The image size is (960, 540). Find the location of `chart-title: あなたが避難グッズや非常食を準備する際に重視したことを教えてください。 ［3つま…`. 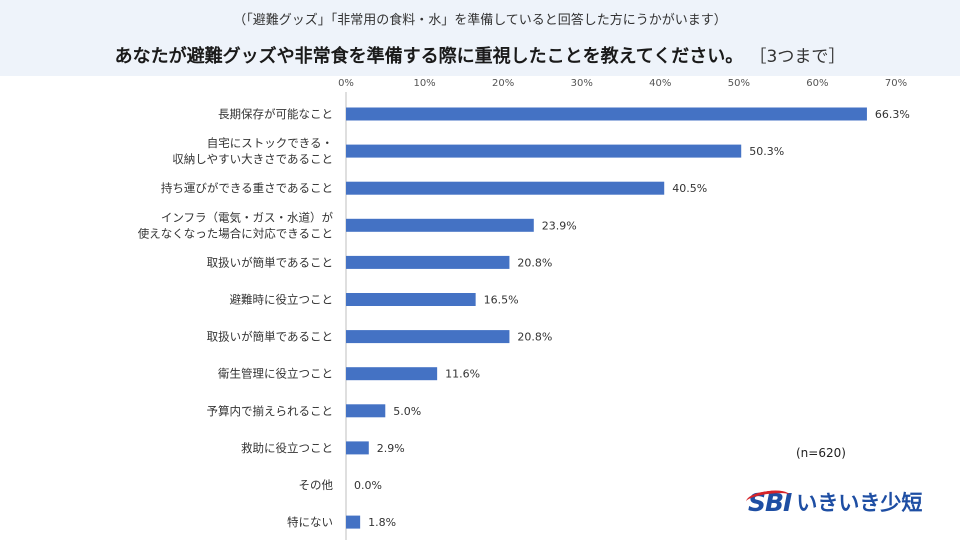

chart-title: あなたが避難グッズや非常食を準備する際に重視したことを教えてください。 ［3つま… is located at coordinates (480, 55).